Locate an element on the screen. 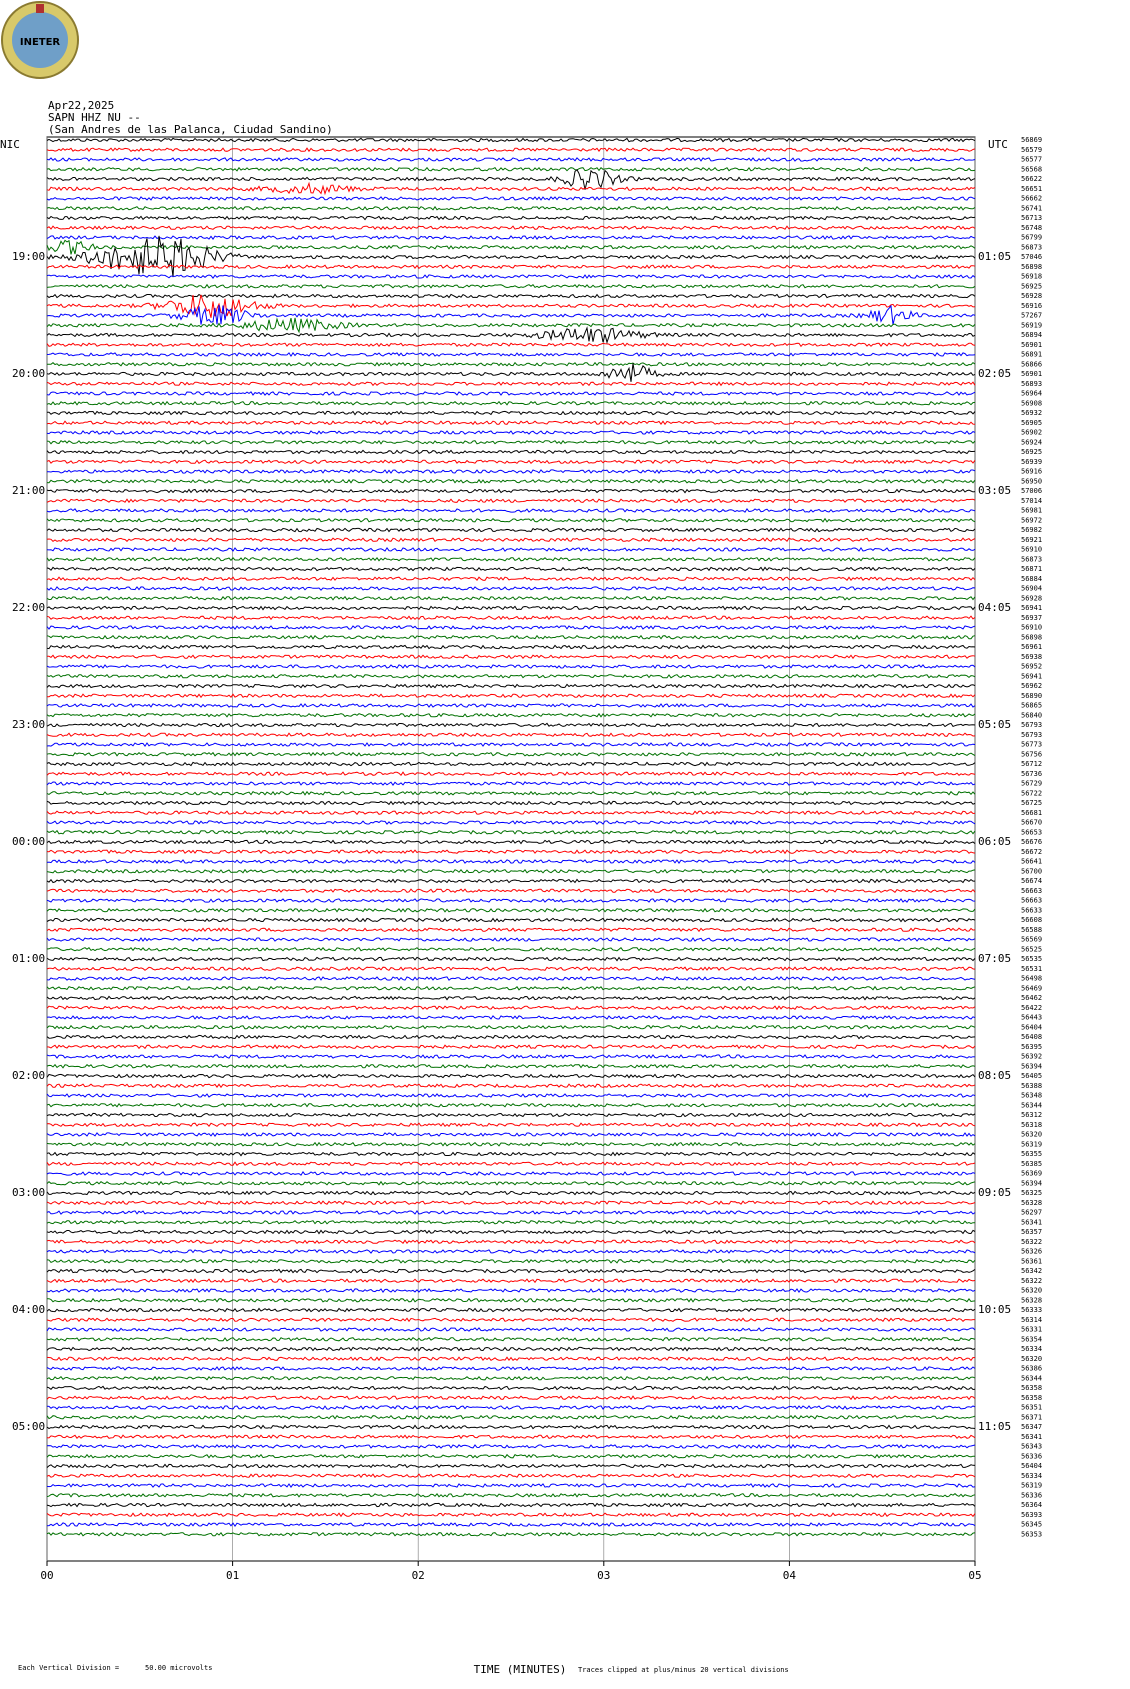 The image size is (1130, 1689). trace-value: 56404 is located at coordinates (1031, 1466).